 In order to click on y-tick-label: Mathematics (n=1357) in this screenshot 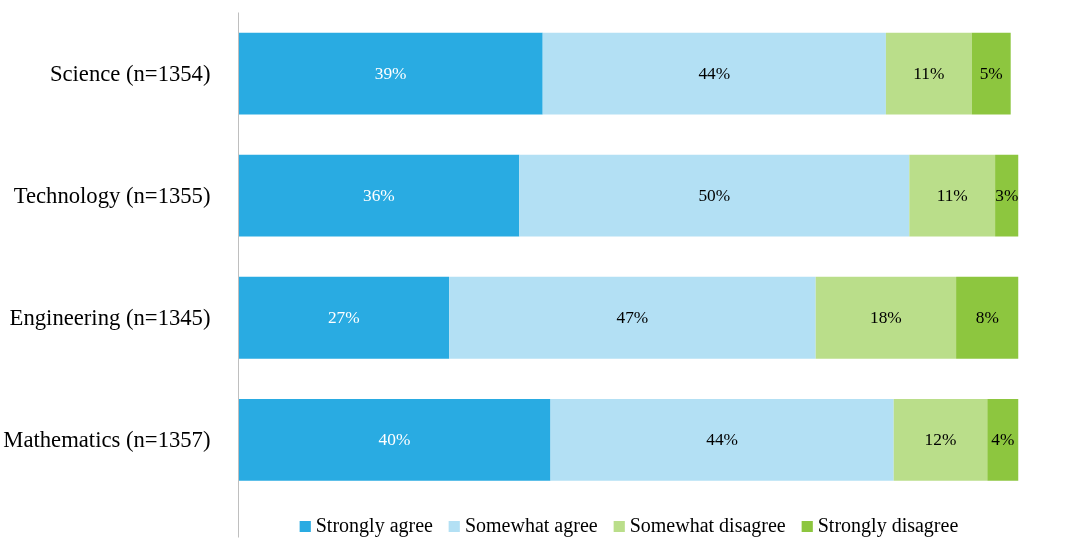, I will do `click(107, 440)`.